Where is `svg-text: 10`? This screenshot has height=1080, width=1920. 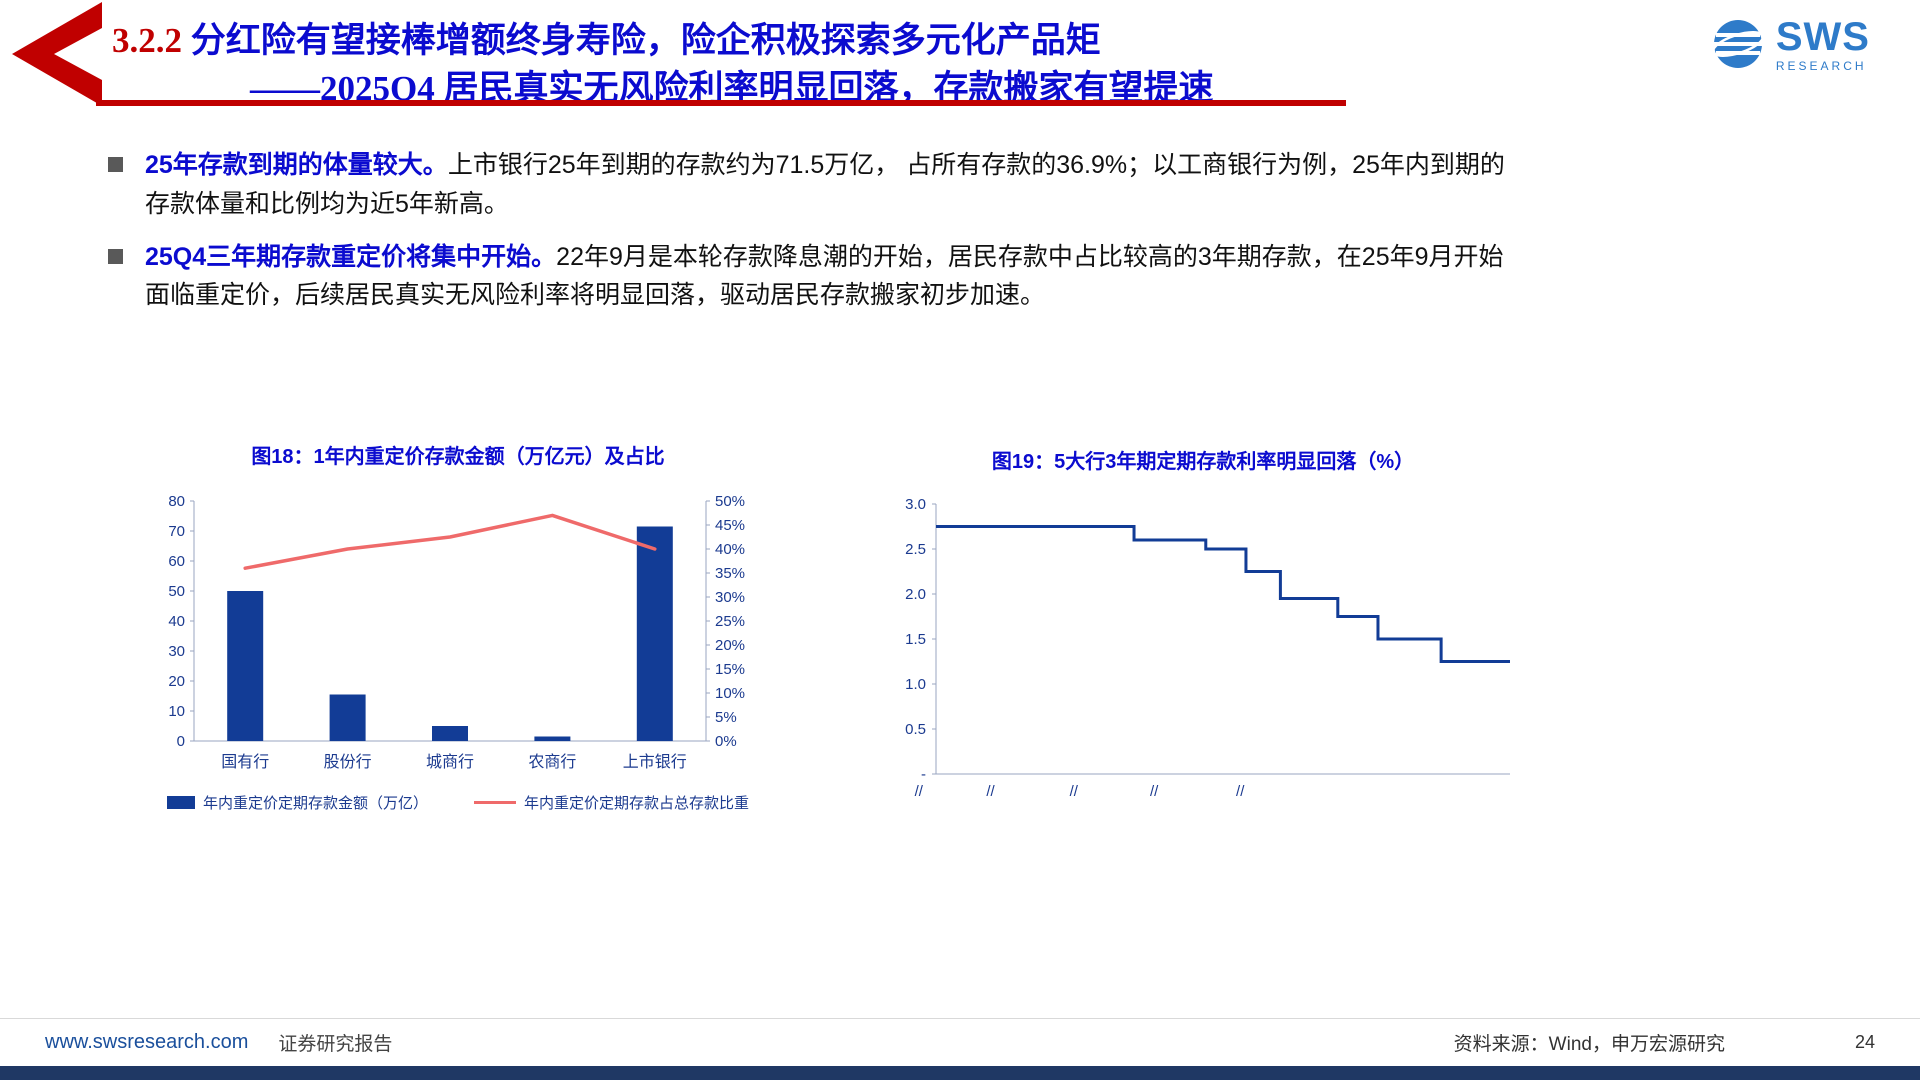
svg-text: 10 is located at coordinates (176, 711).